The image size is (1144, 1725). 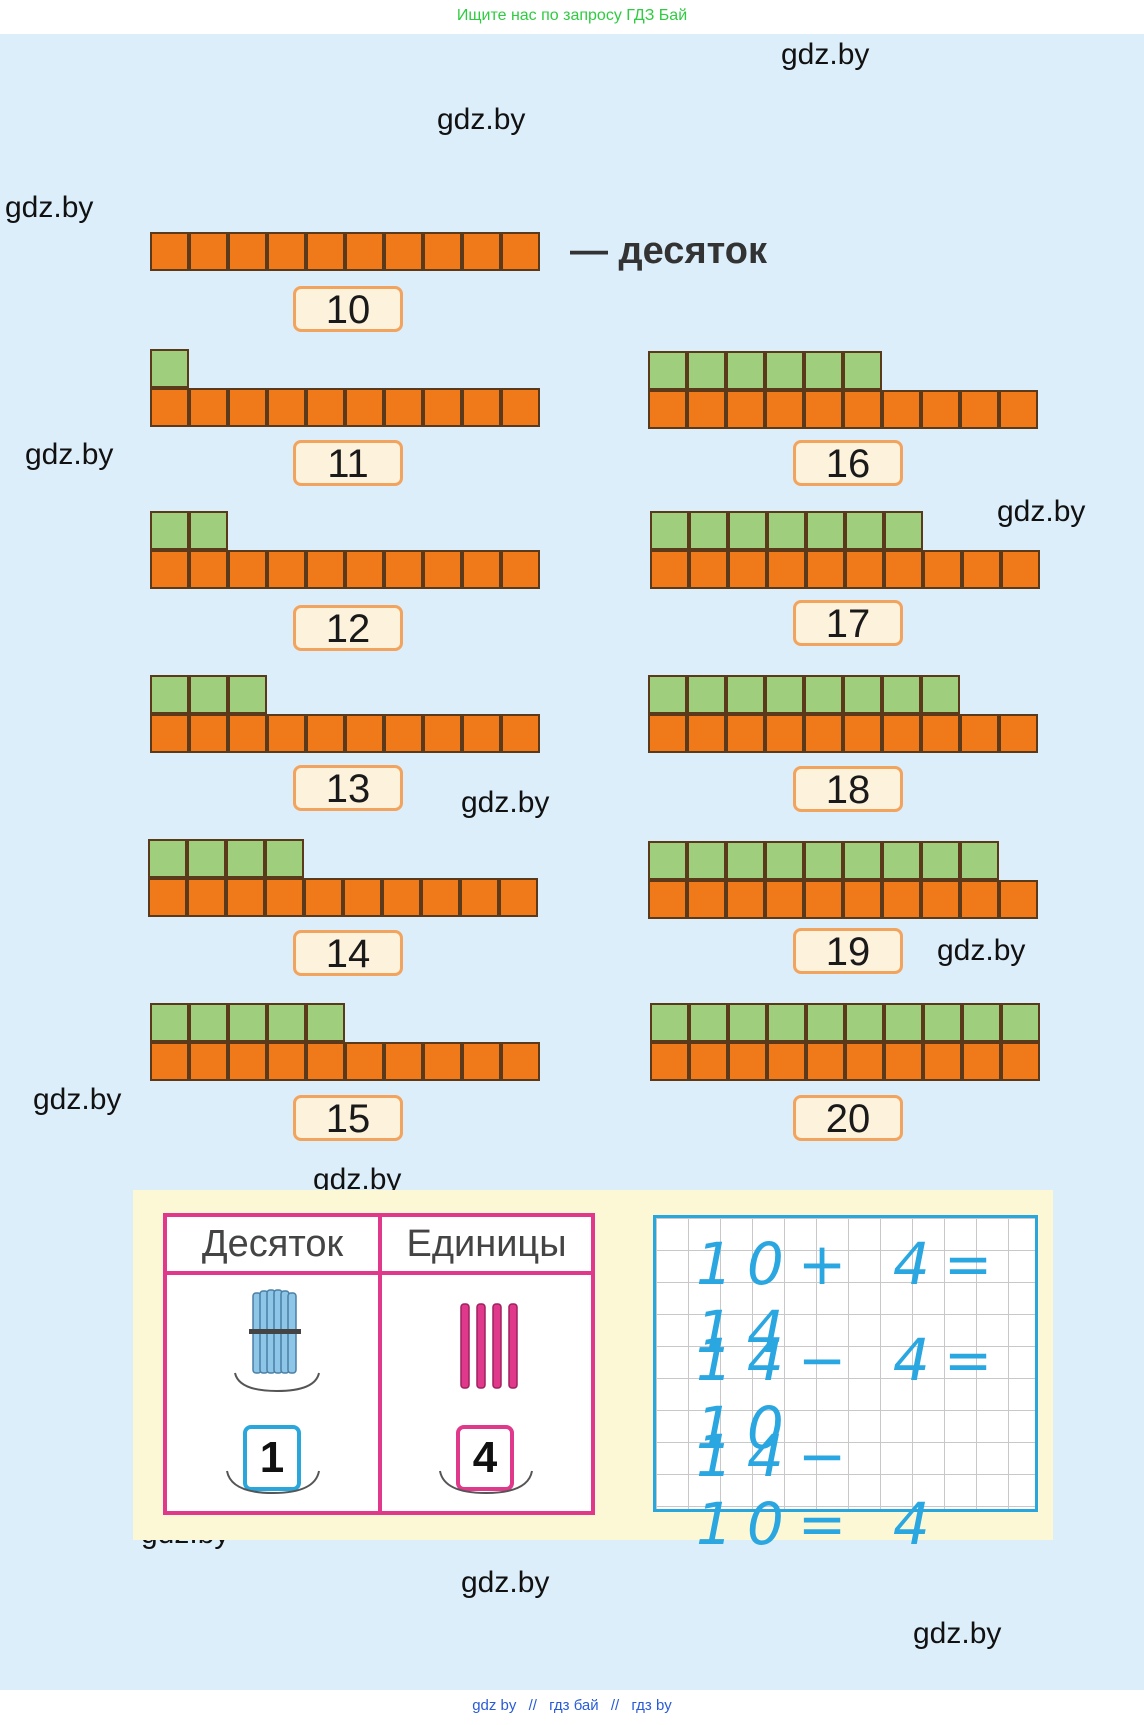 What do you see at coordinates (651, 1705) in the screenshot?
I see `footer-link-3: гдз by` at bounding box center [651, 1705].